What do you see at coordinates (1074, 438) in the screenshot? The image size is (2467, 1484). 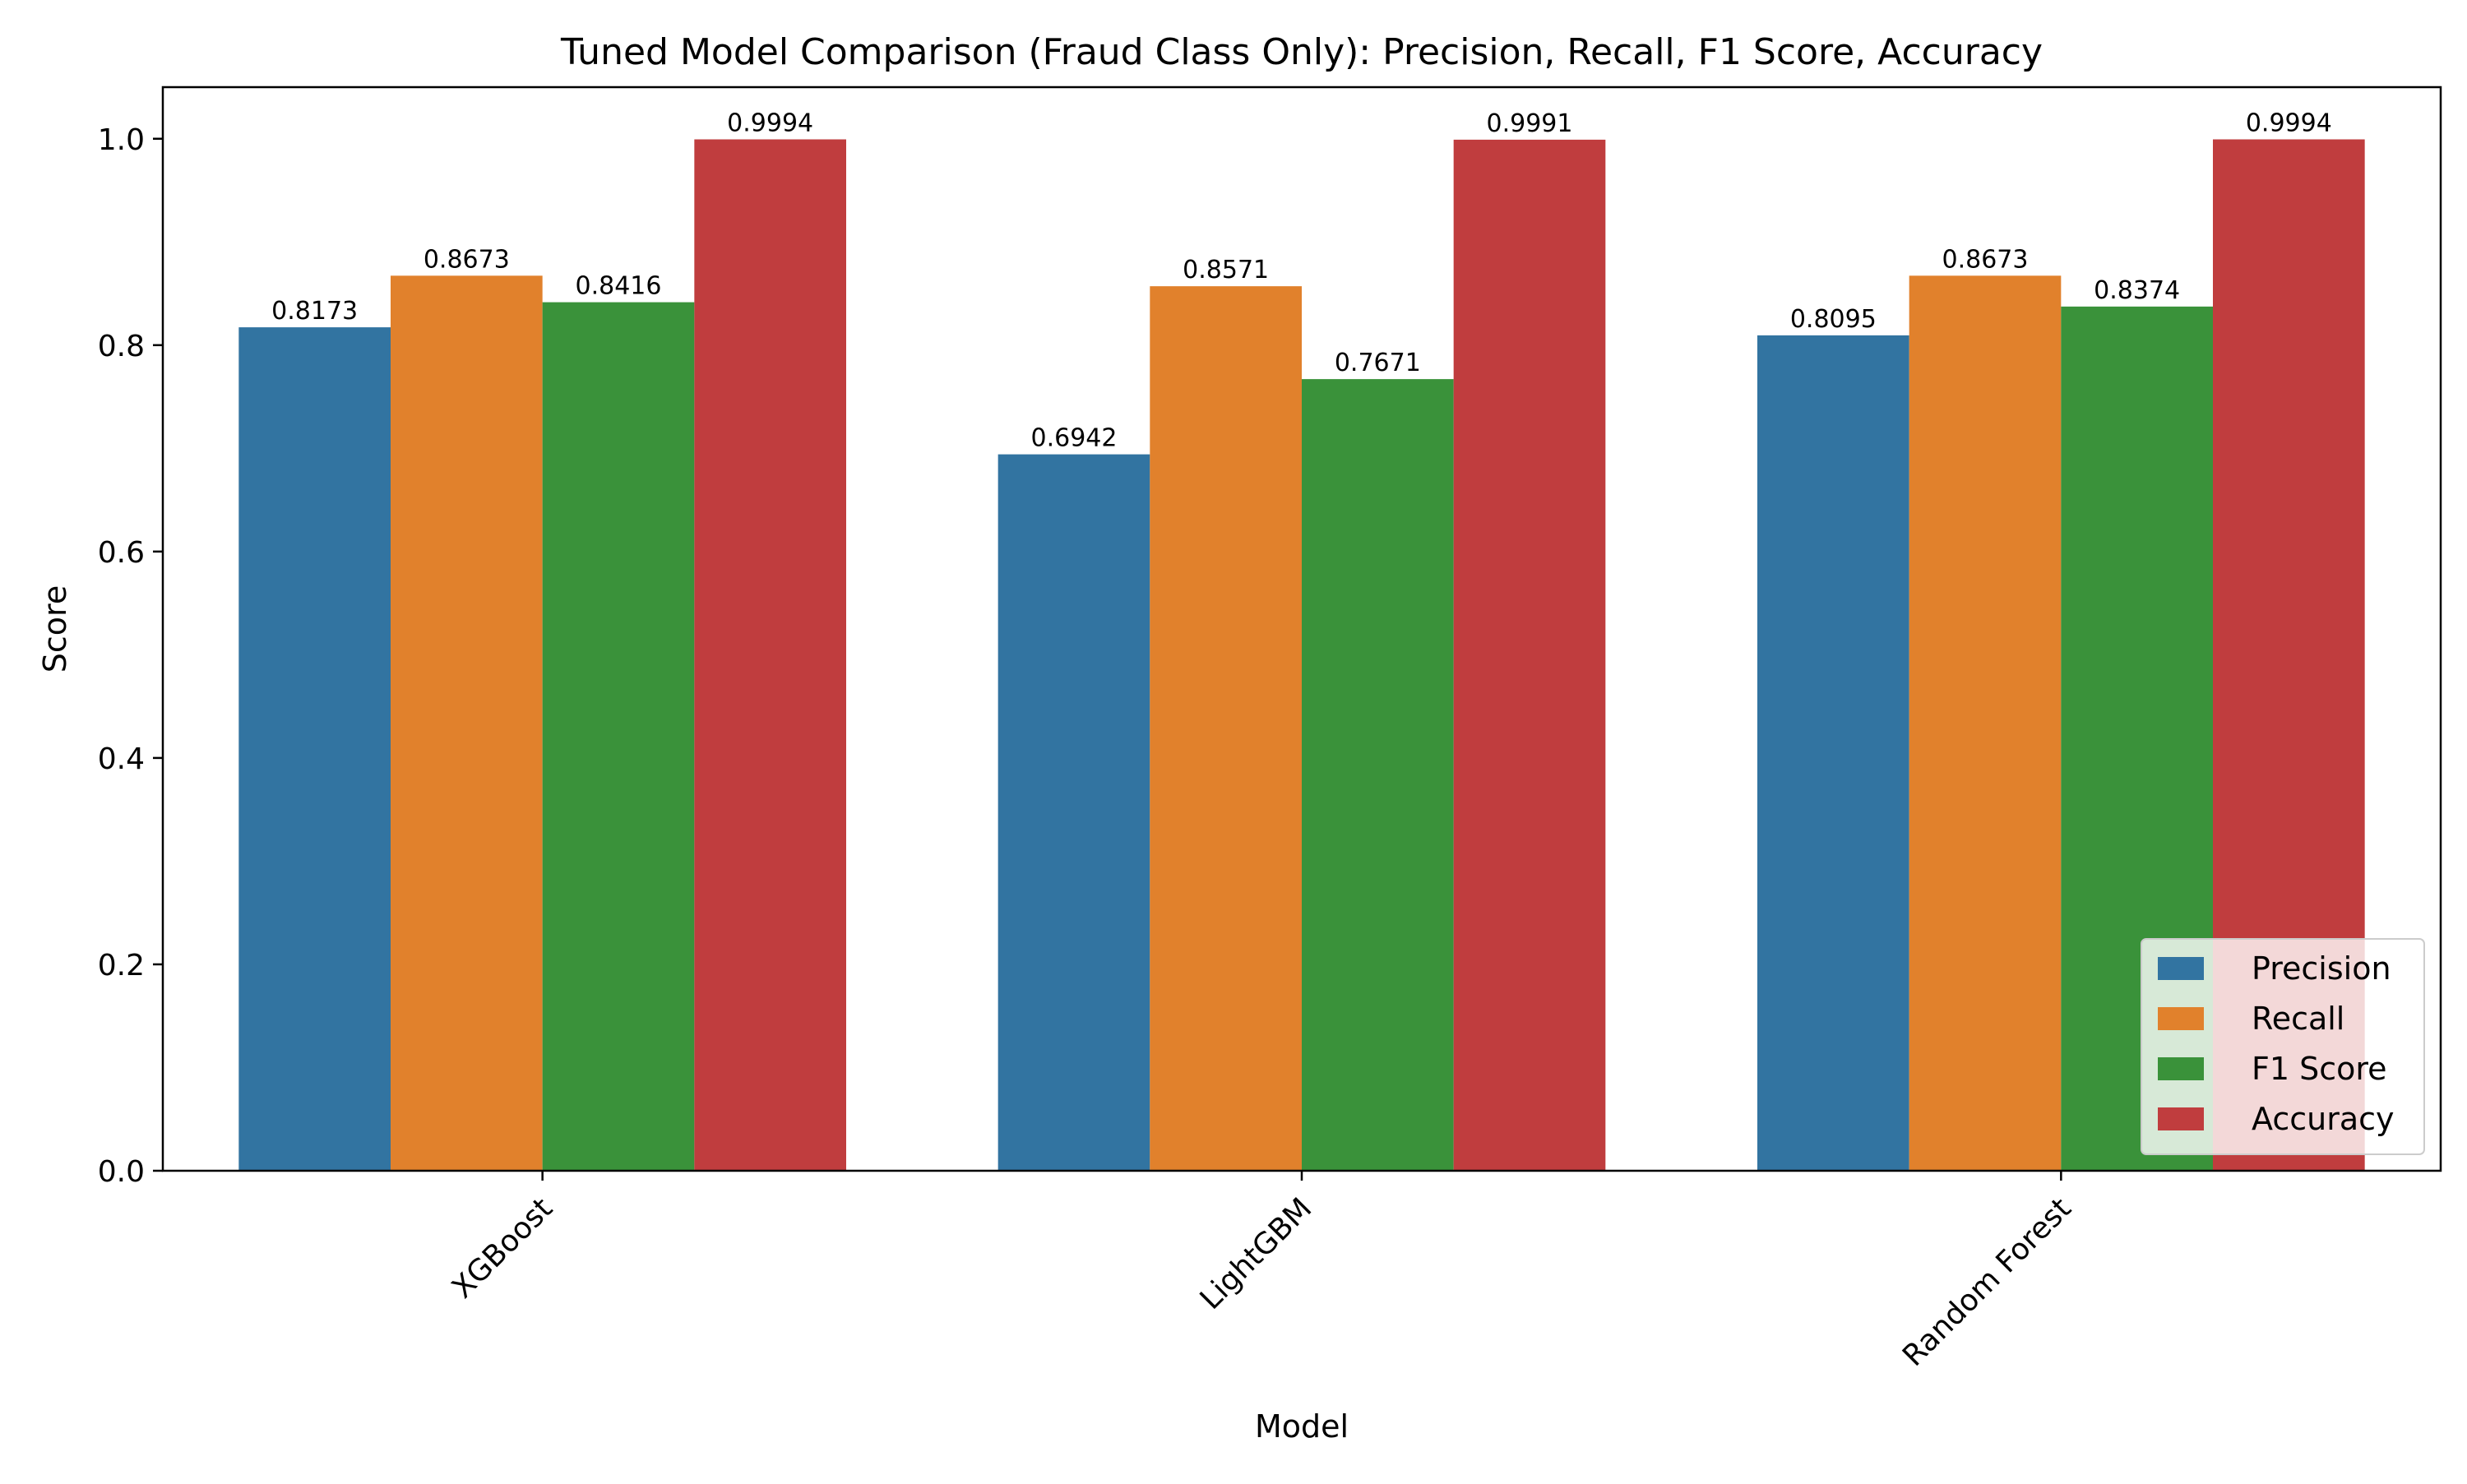 I see `bar-value-label: 0.6942` at bounding box center [1074, 438].